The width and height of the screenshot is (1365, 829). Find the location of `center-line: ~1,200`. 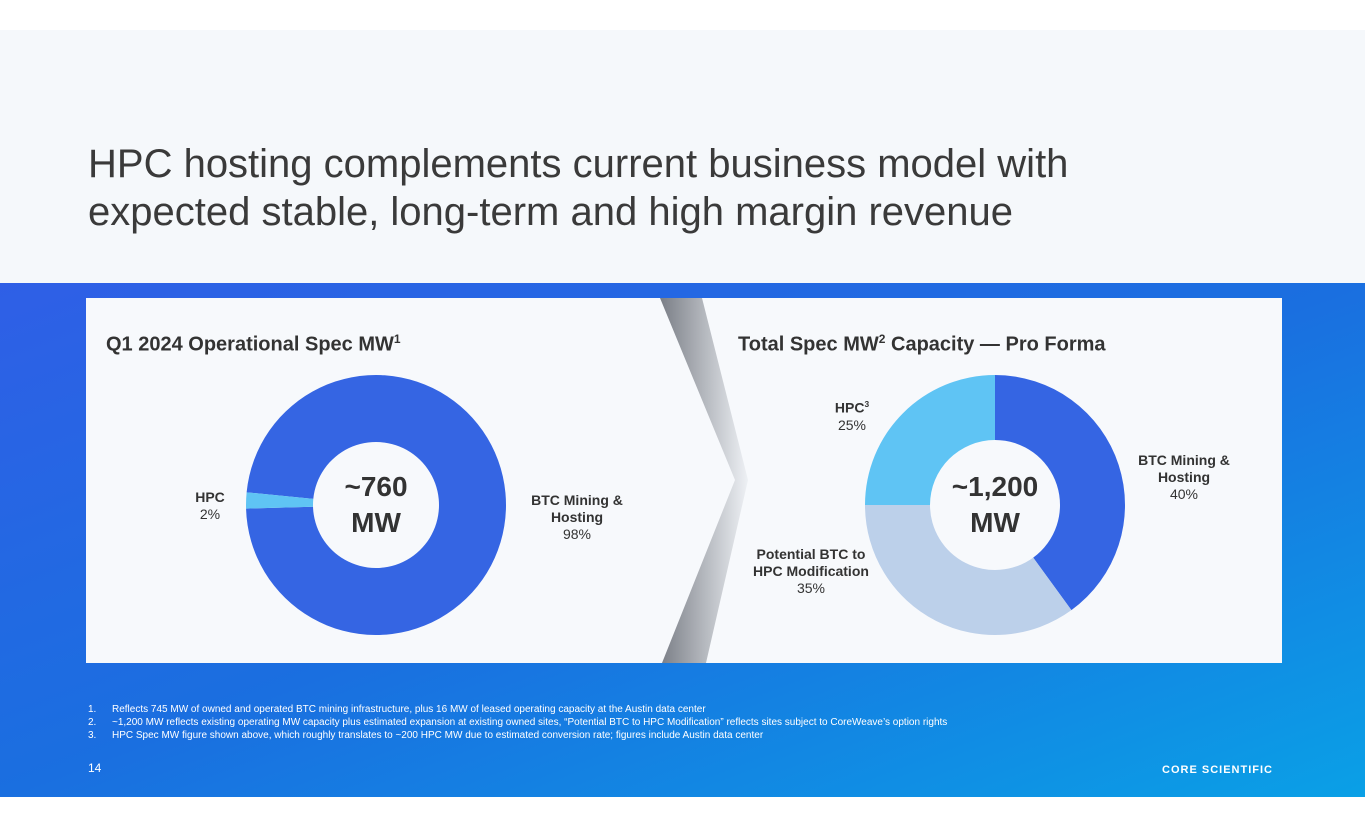

center-line: ~1,200 is located at coordinates (995, 486).